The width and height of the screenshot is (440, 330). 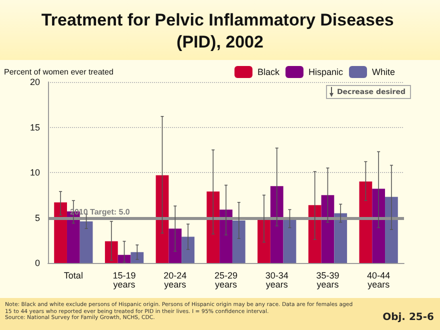 I want to click on legend-label: White, so click(x=384, y=72).